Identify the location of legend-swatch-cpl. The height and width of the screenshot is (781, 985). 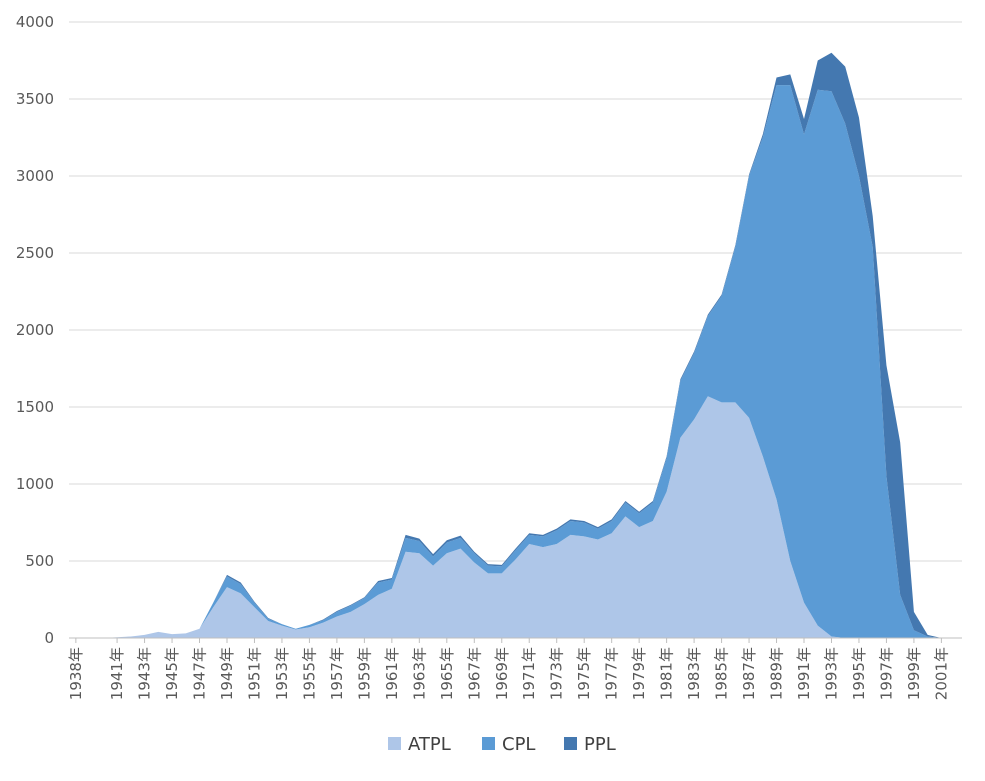
(488, 743).